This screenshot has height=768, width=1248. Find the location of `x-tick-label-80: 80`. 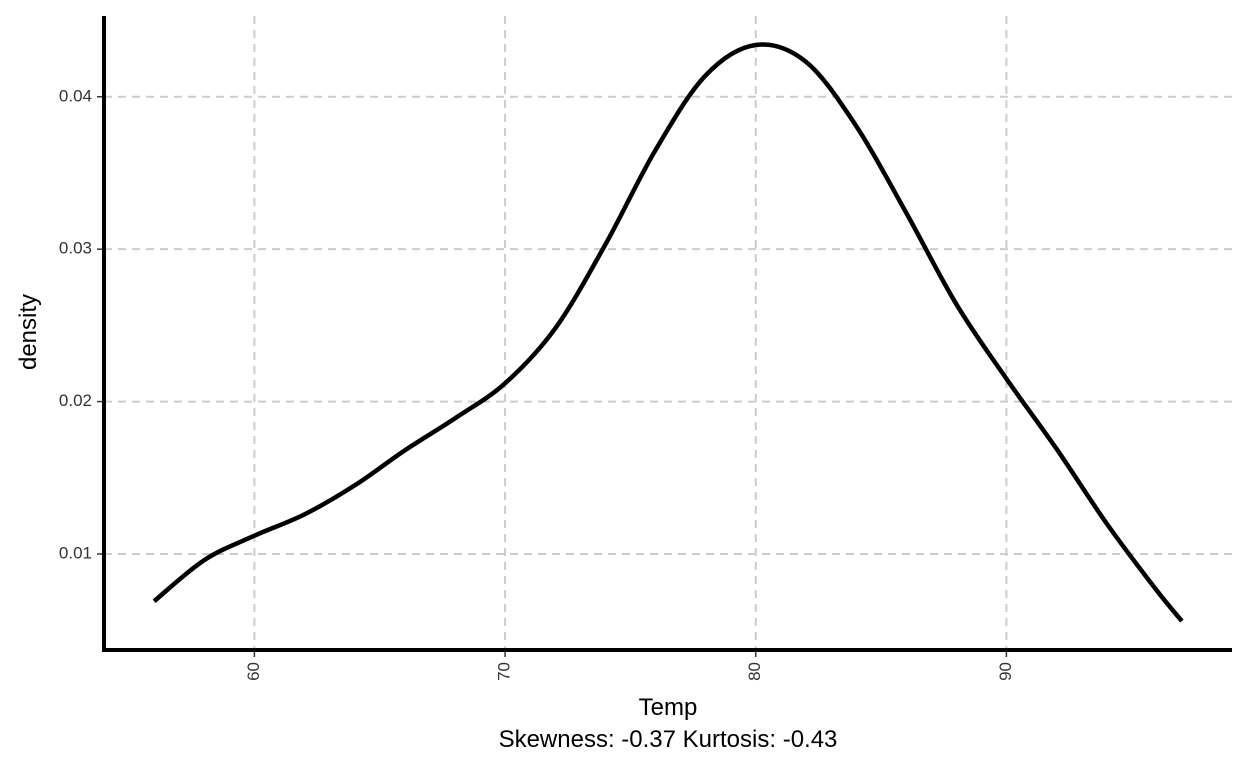

x-tick-label-80: 80 is located at coordinates (754, 671).